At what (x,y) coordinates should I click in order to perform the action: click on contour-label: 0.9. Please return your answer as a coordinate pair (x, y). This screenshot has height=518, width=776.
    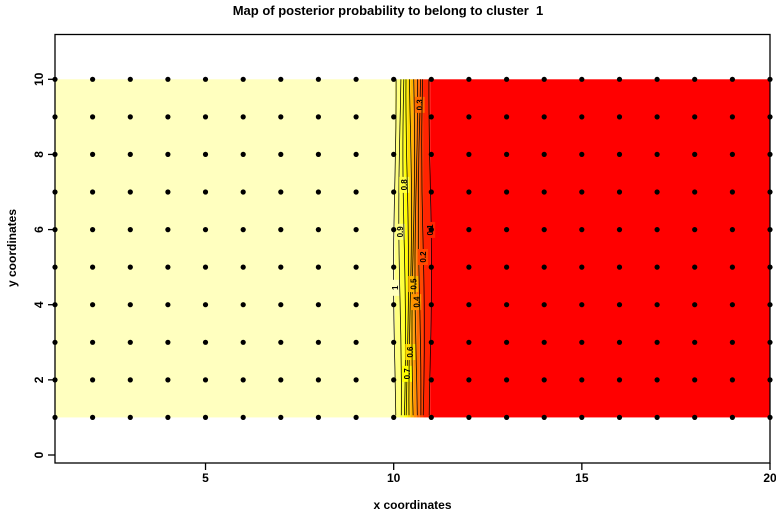
    Looking at the image, I should click on (400, 232).